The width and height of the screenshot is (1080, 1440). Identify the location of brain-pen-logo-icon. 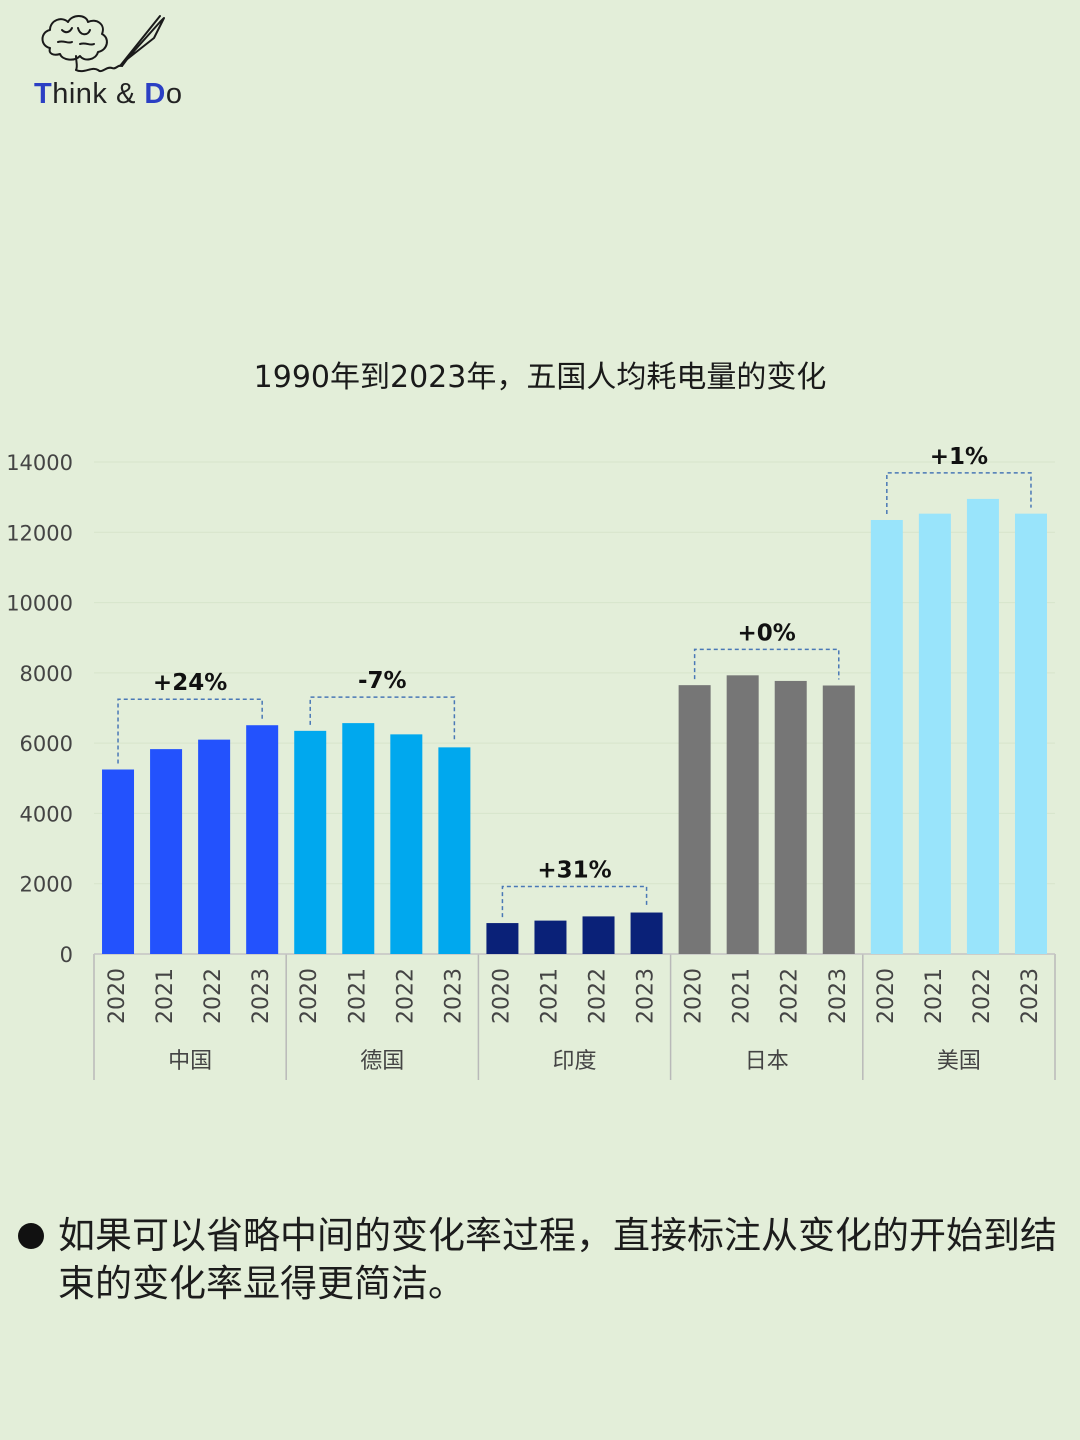
(103, 44).